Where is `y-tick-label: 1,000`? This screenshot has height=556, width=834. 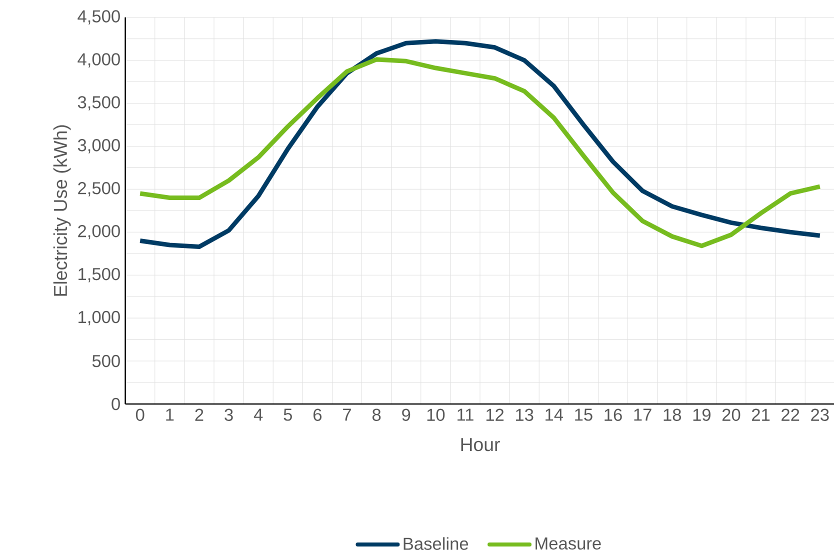 y-tick-label: 1,000 is located at coordinates (99, 318).